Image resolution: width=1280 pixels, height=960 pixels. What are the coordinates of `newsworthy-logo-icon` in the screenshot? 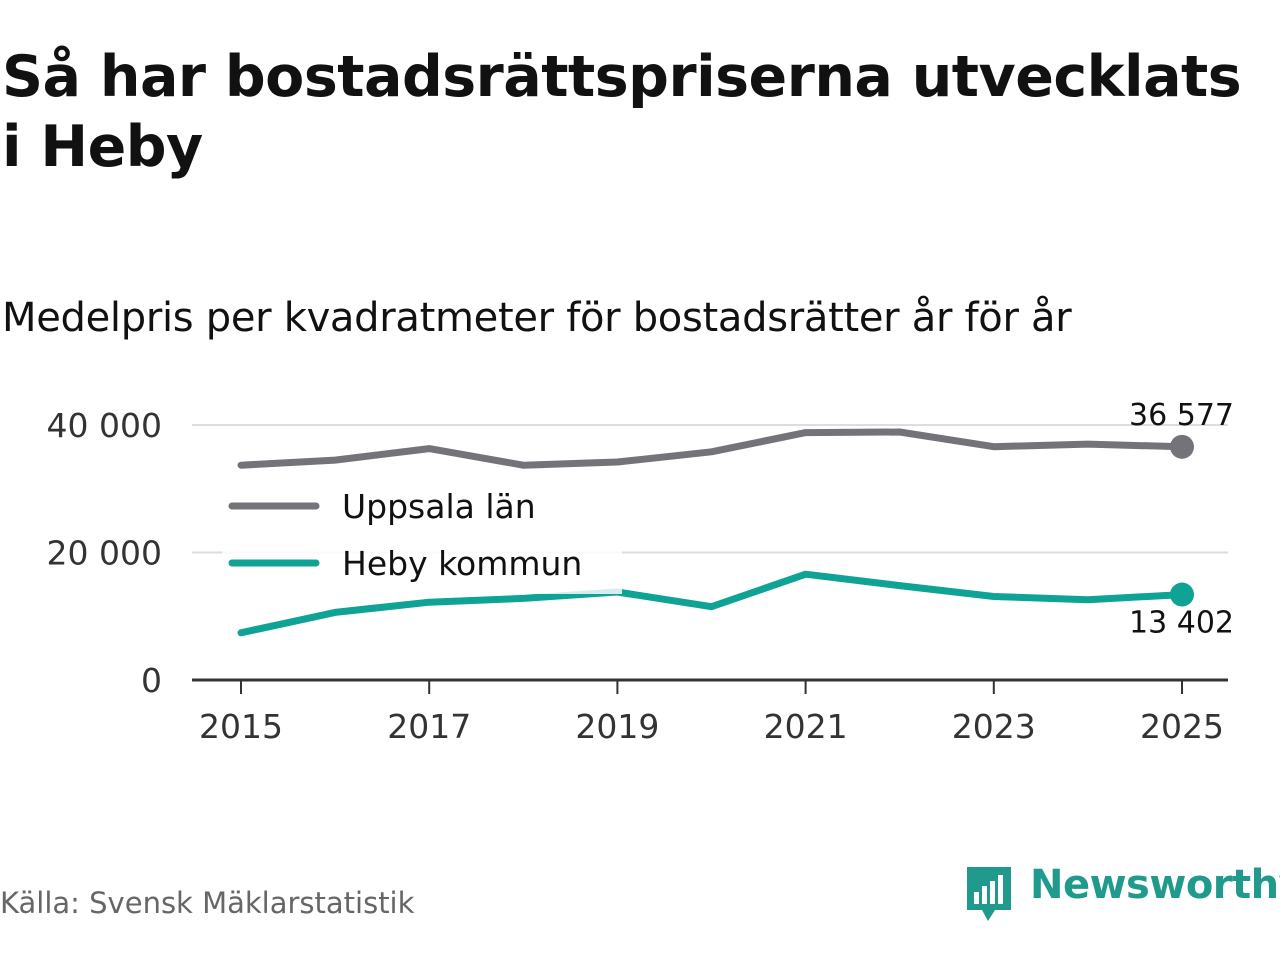 It's located at (989, 894).